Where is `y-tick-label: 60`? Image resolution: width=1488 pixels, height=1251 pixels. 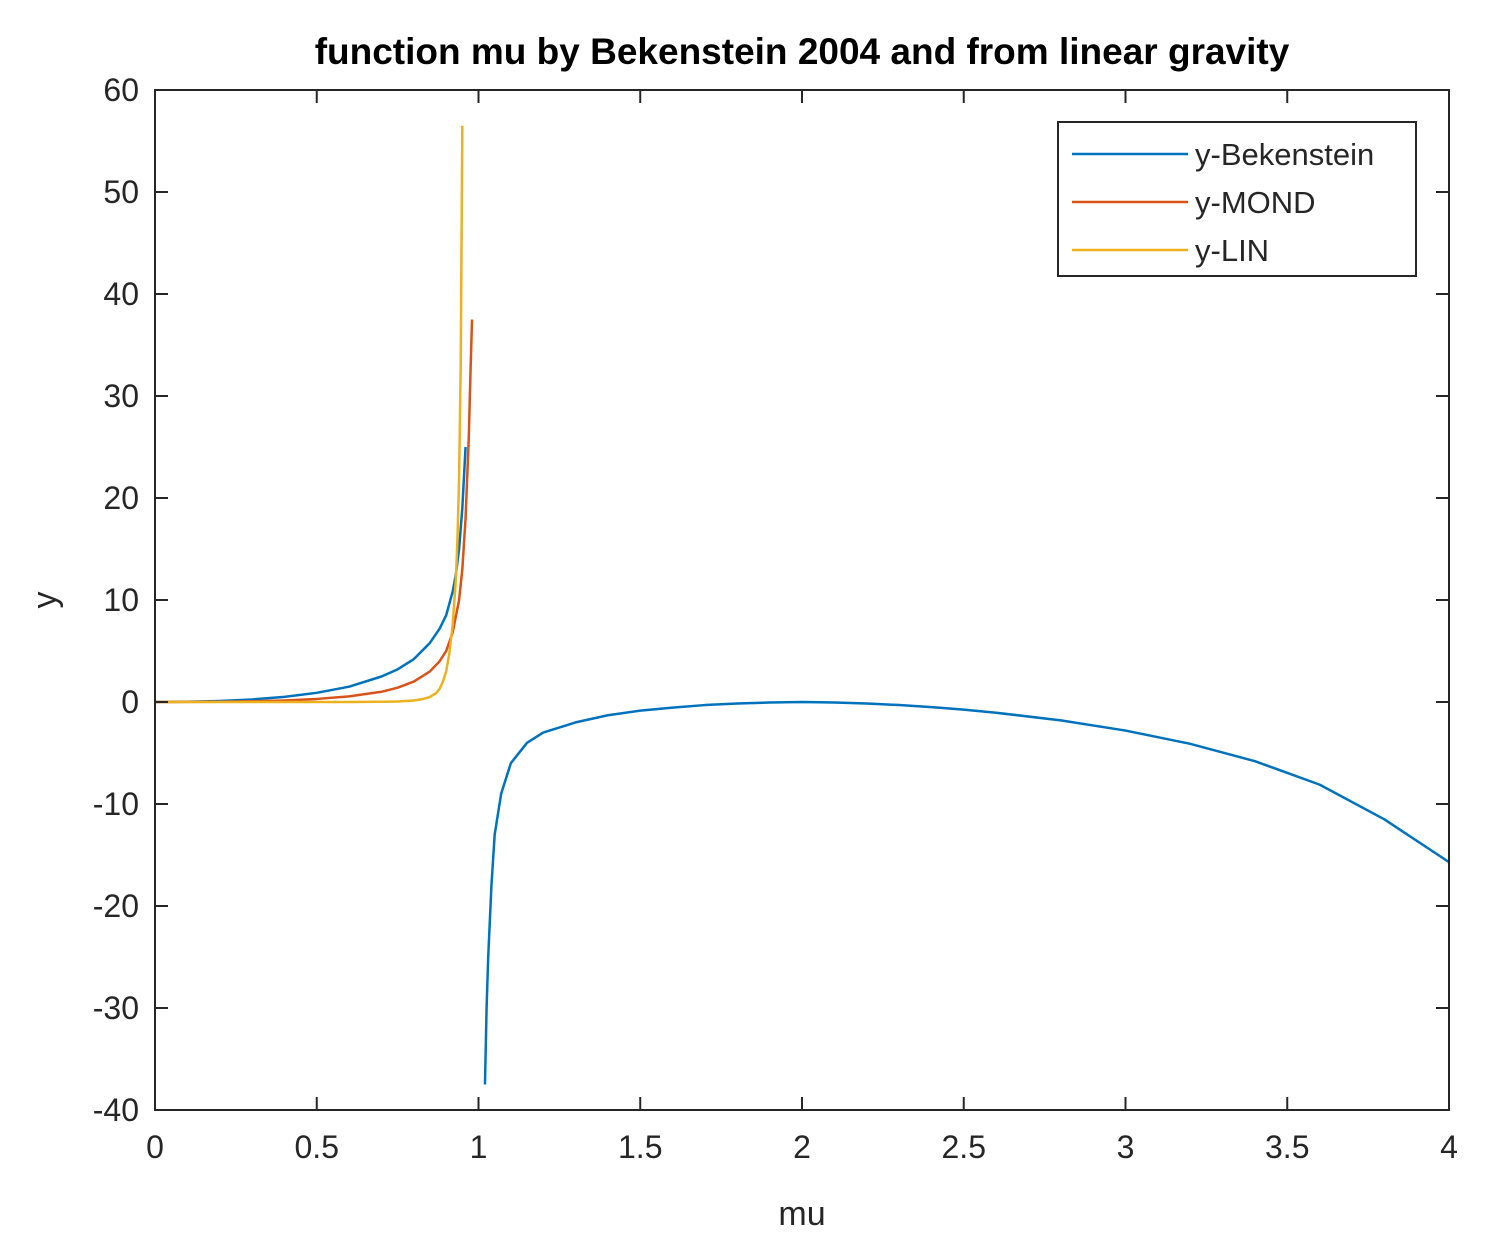 y-tick-label: 60 is located at coordinates (121, 90).